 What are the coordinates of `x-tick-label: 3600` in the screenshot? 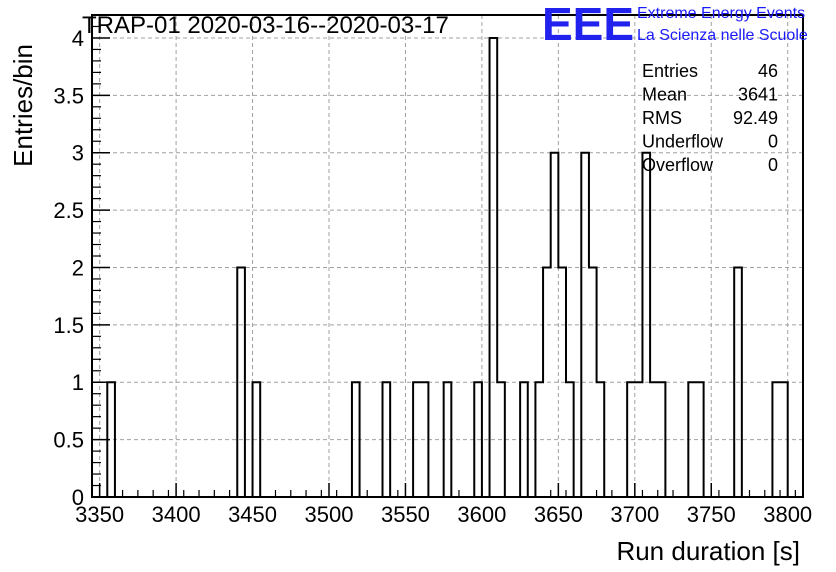 It's located at (481, 514).